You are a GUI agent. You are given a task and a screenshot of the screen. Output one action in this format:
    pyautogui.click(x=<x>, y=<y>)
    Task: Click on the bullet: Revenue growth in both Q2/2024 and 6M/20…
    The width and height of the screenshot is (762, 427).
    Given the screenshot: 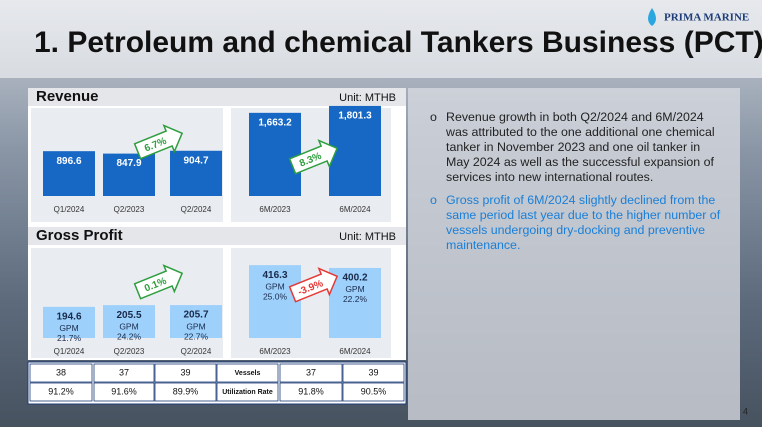 What is the action you would take?
    pyautogui.click(x=577, y=147)
    